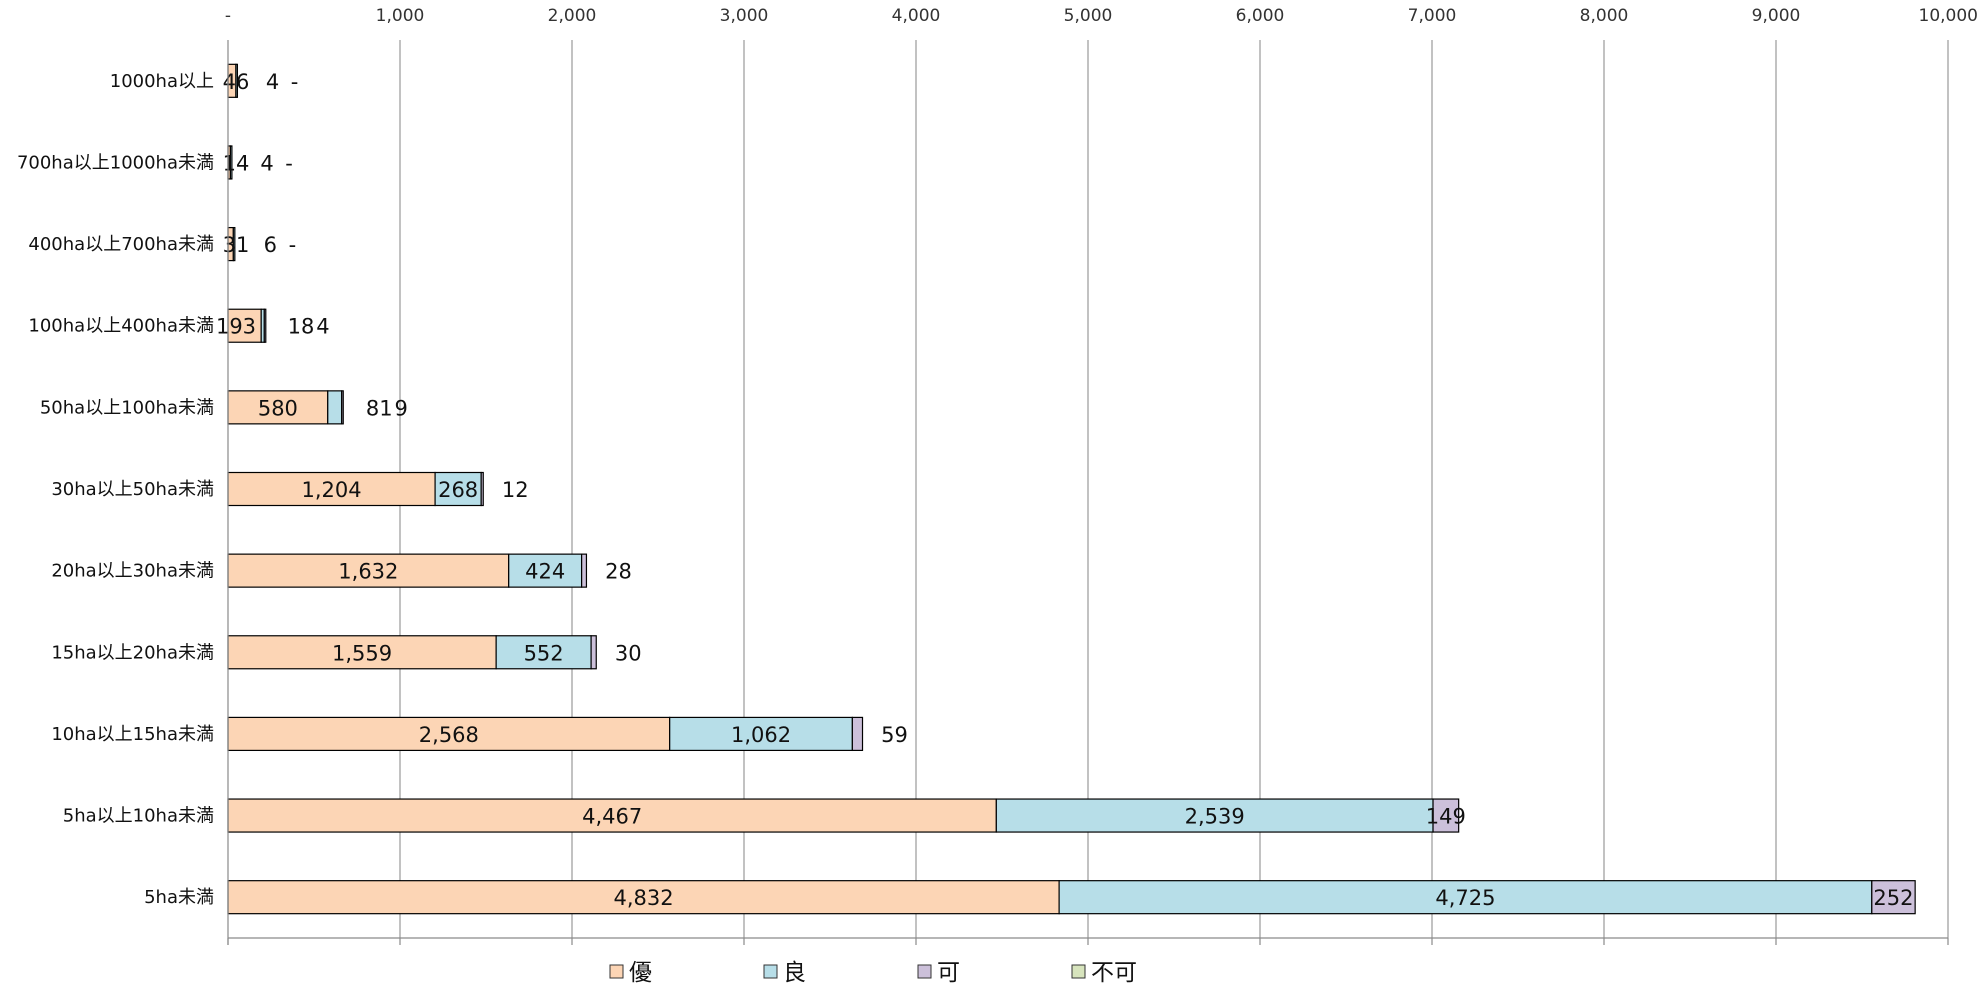  I want to click on data-label: 2,539, so click(1215, 817).